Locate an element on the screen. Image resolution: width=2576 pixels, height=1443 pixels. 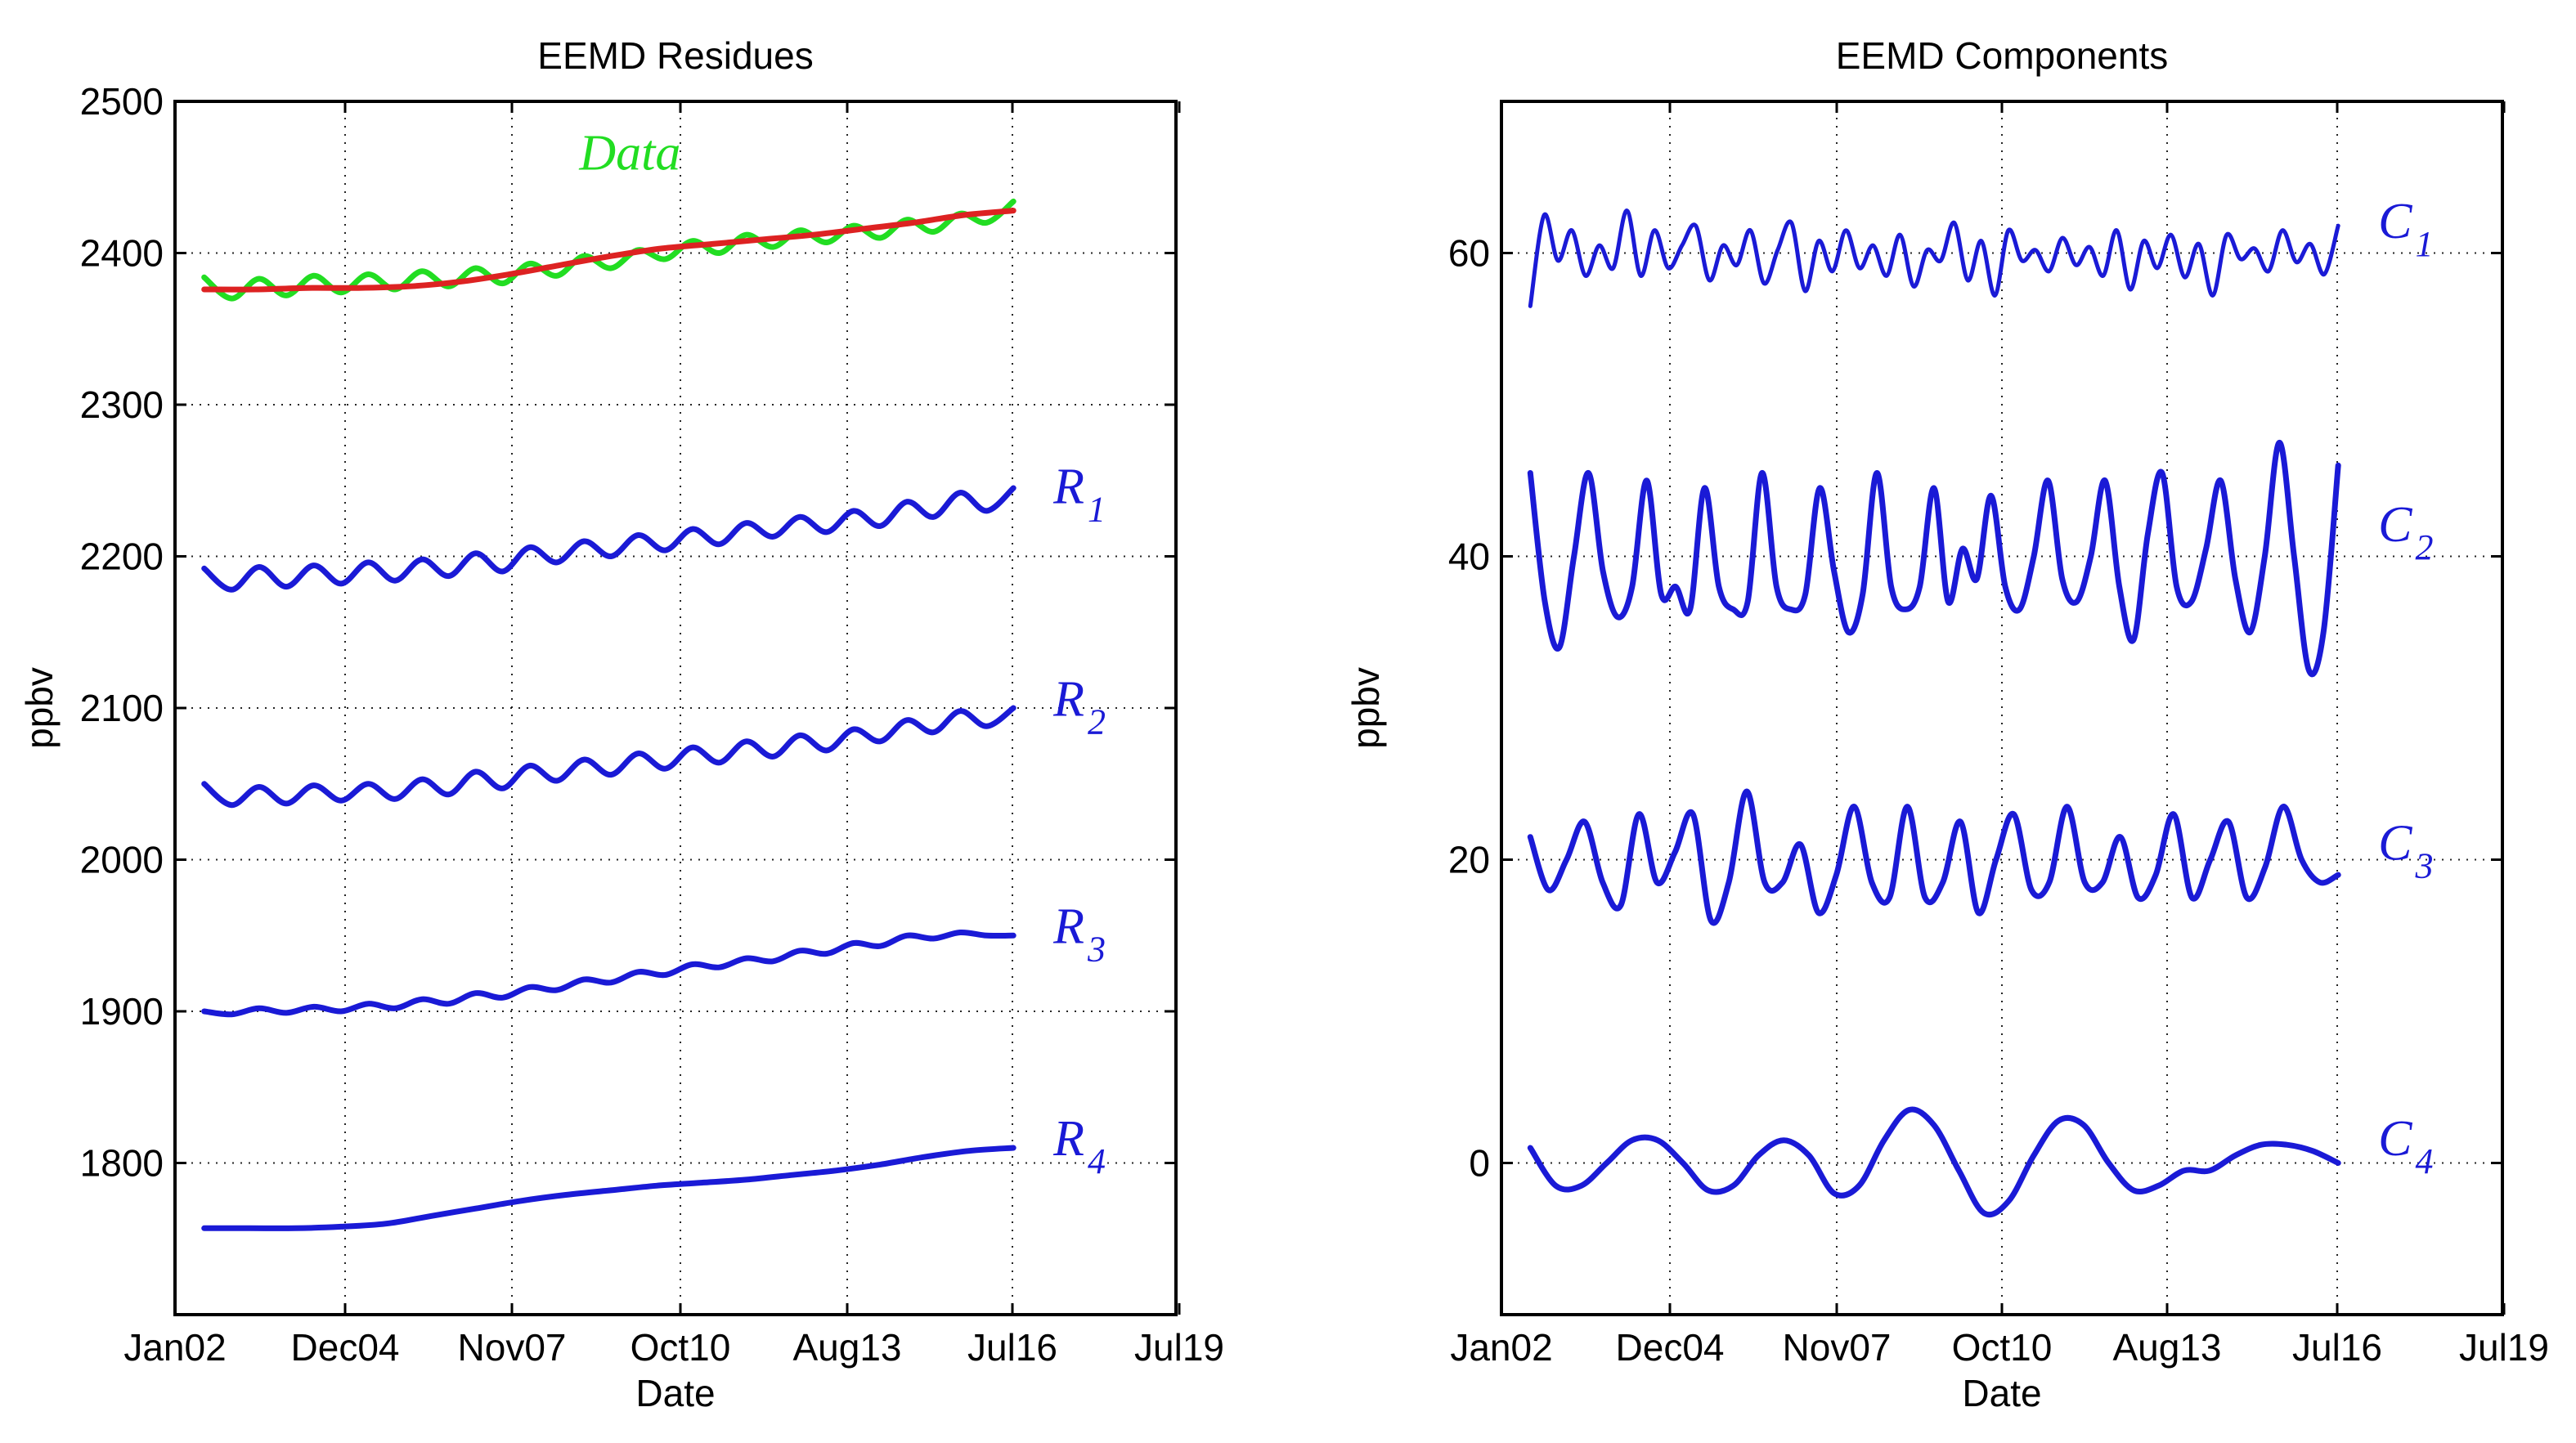
y-tick-label: 2100 is located at coordinates (122, 708).